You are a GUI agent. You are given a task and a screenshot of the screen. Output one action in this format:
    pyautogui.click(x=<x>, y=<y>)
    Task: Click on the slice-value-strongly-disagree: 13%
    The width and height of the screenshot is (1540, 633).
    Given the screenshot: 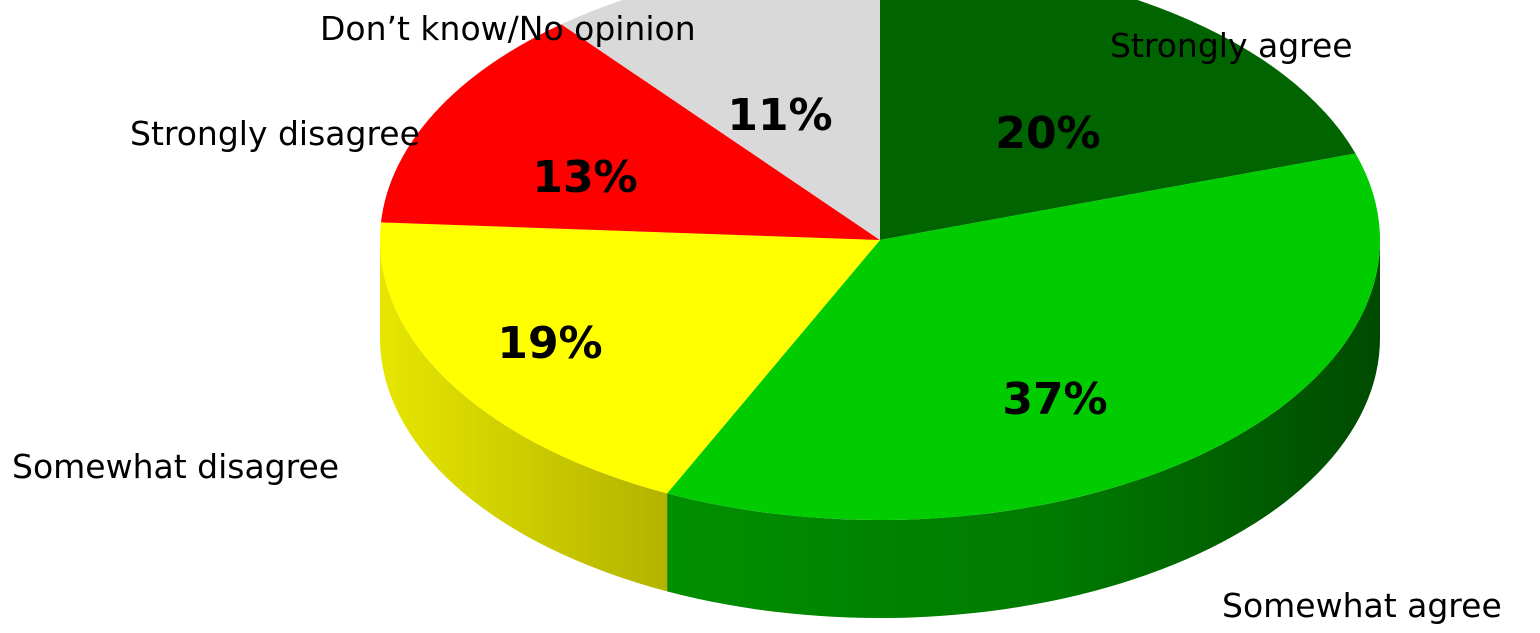 What is the action you would take?
    pyautogui.click(x=584, y=177)
    